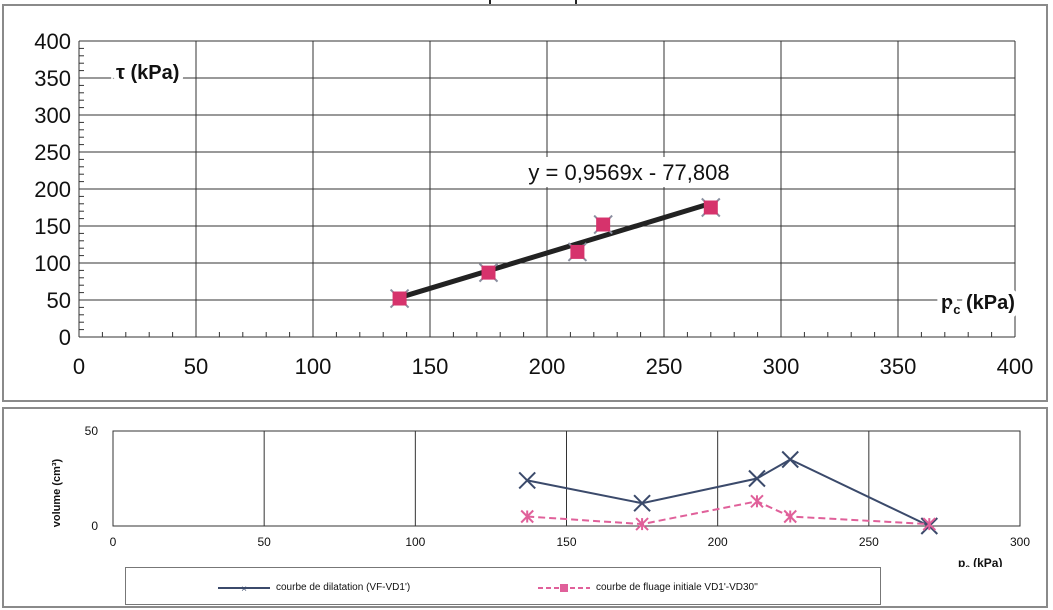  What do you see at coordinates (956, 309) in the screenshot?
I see `x-axis-label-sub: c` at bounding box center [956, 309].